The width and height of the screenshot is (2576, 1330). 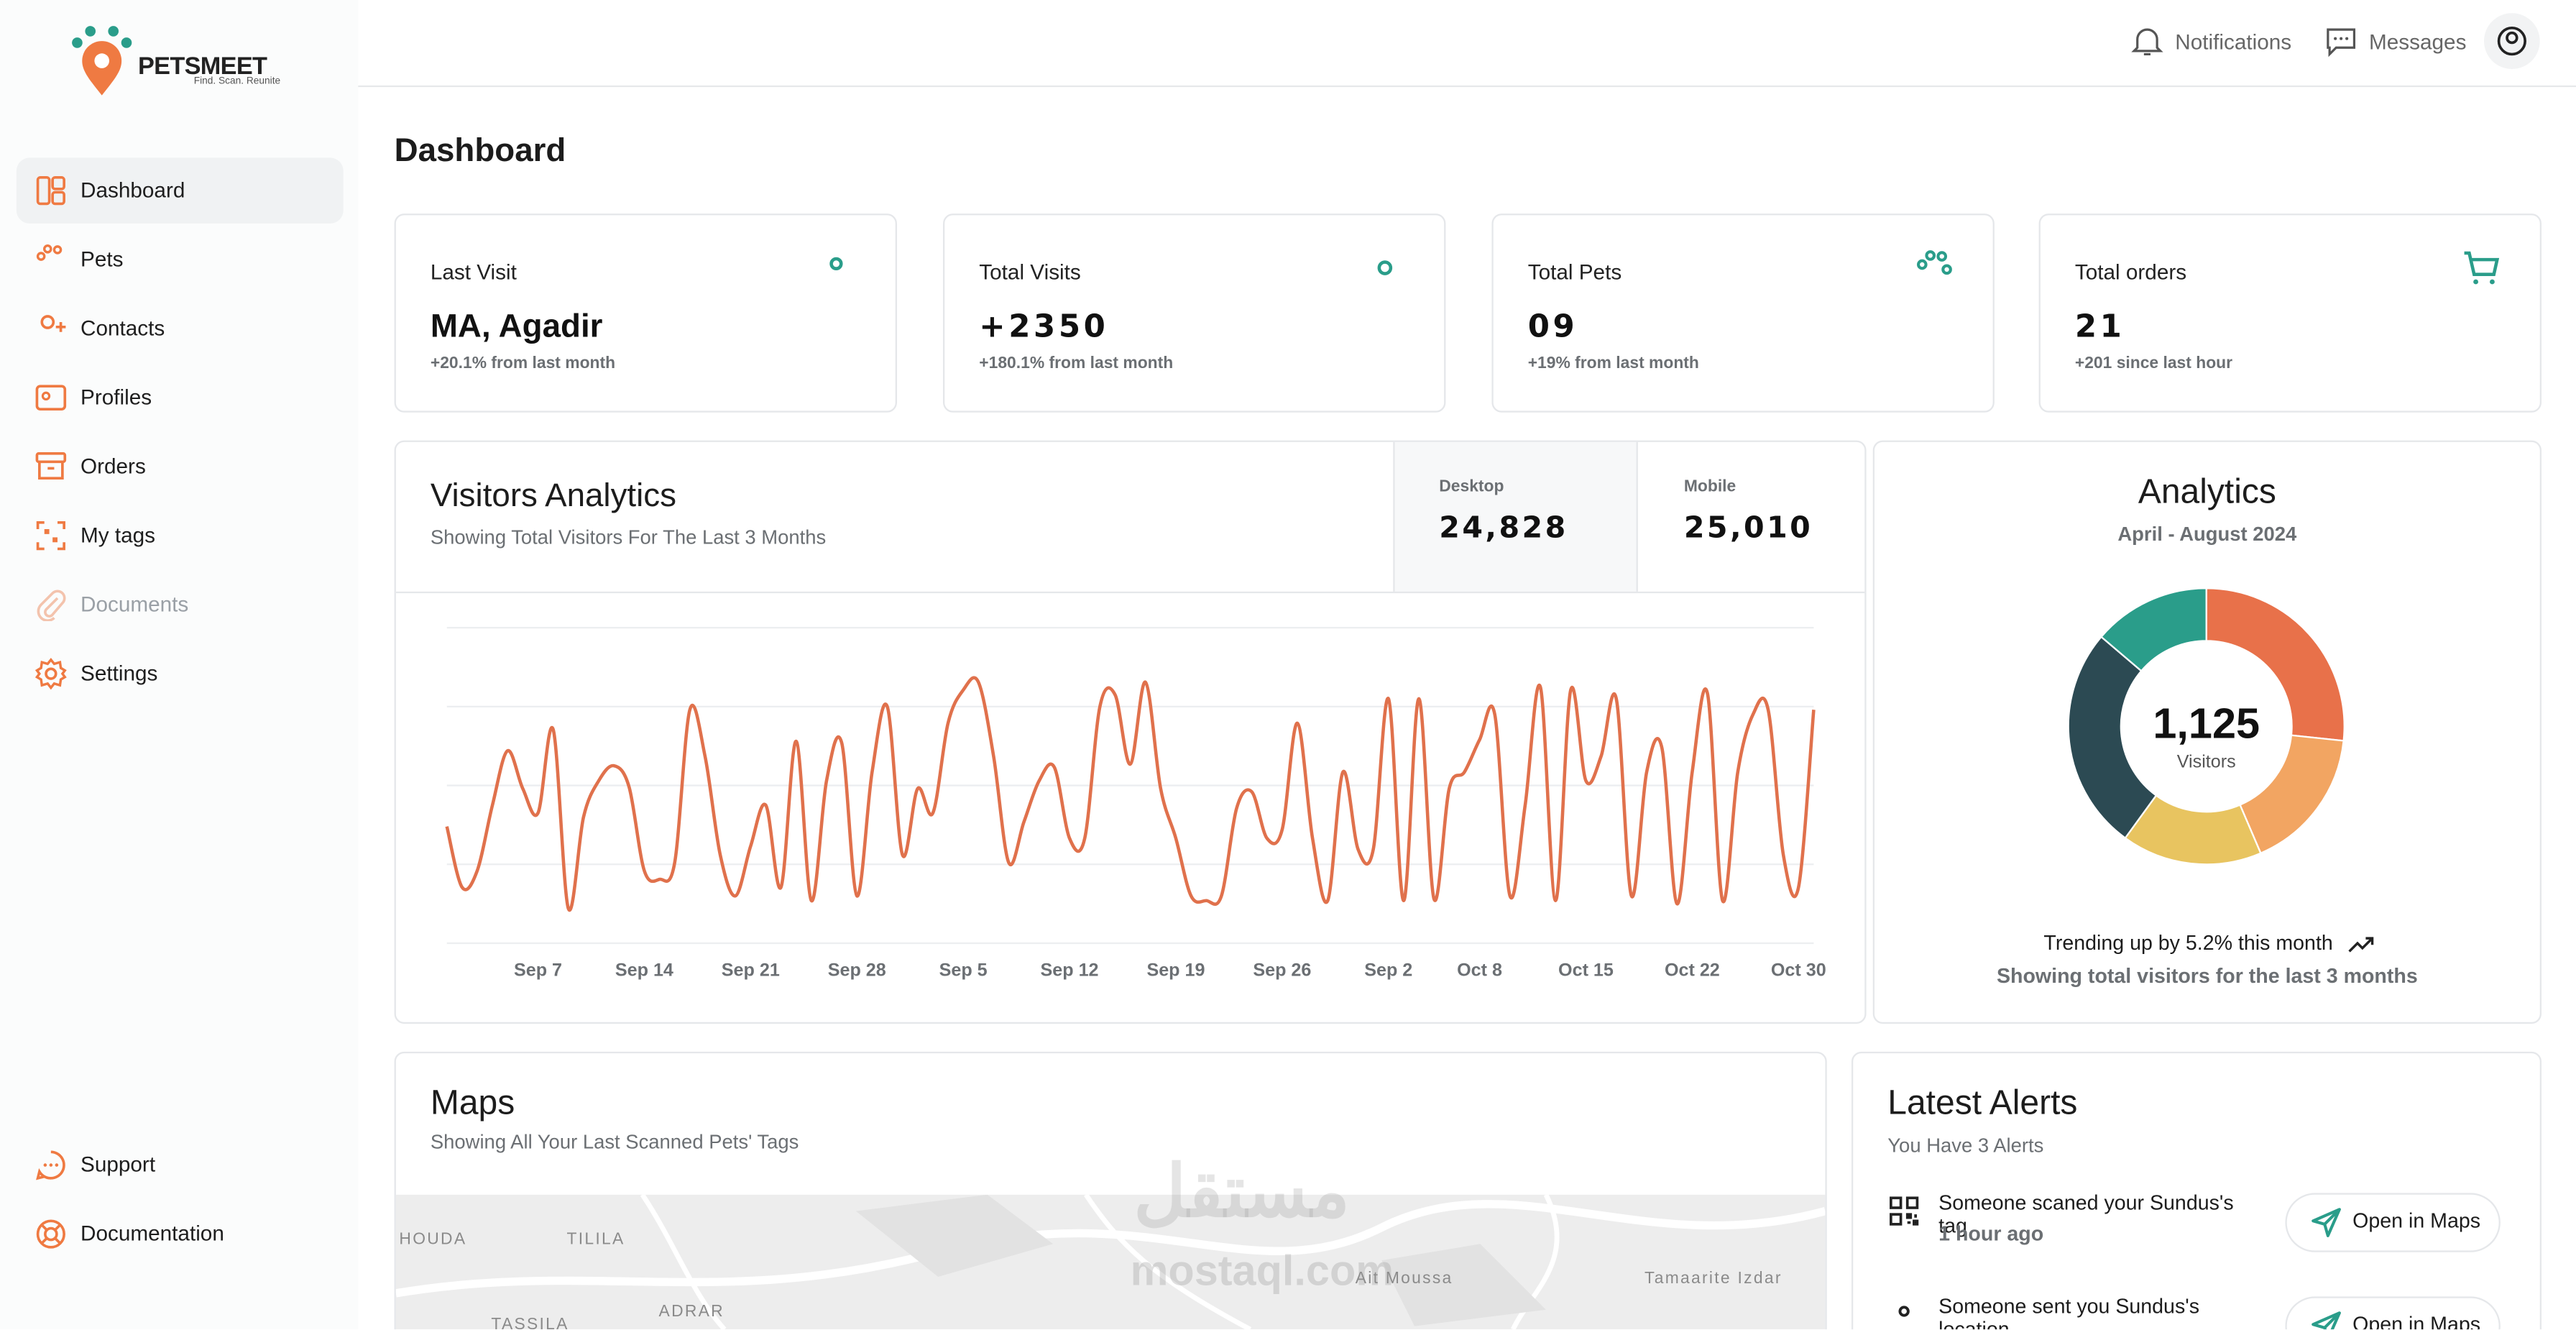 What do you see at coordinates (1130, 794) in the screenshot?
I see `visitors-line` at bounding box center [1130, 794].